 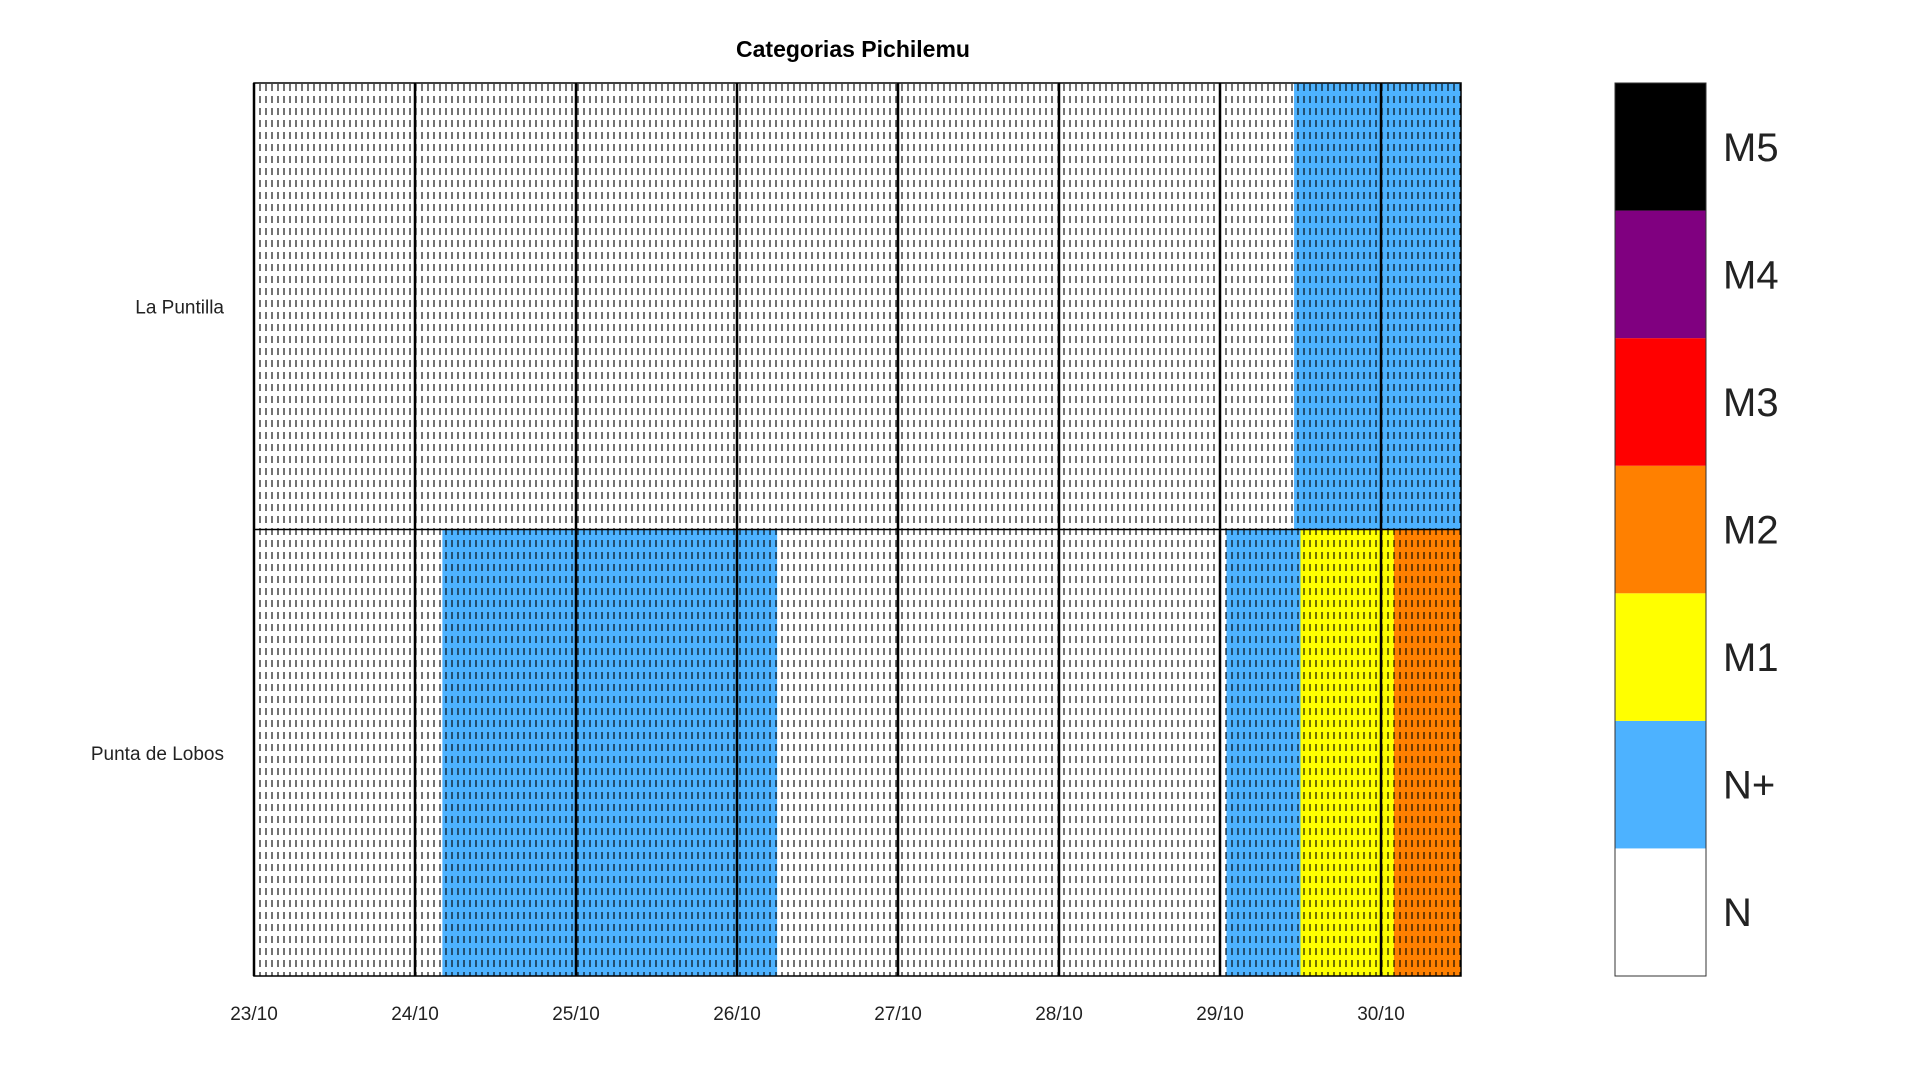 I want to click on y-axis: La Puntilla Punta de Lobos, so click(x=158, y=531).